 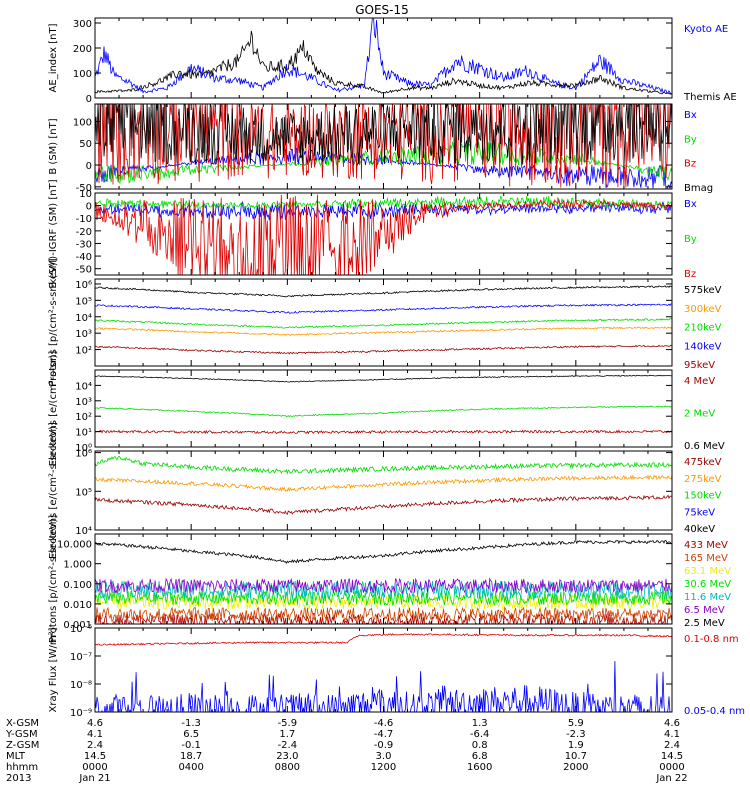 What do you see at coordinates (383, 162) in the screenshot?
I see `series-line-by` at bounding box center [383, 162].